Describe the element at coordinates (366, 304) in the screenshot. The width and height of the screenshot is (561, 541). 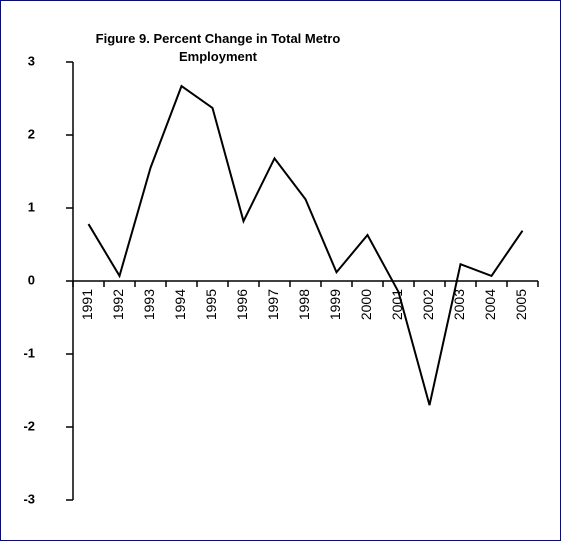
I see `x-tick-label: 2000` at that location.